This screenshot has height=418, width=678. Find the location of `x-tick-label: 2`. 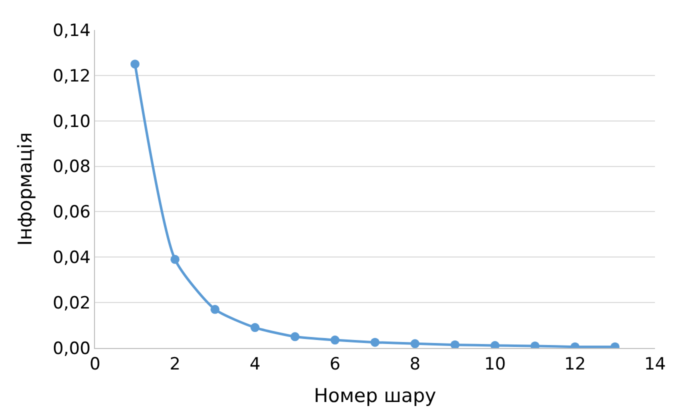

x-tick-label: 2 is located at coordinates (175, 364).